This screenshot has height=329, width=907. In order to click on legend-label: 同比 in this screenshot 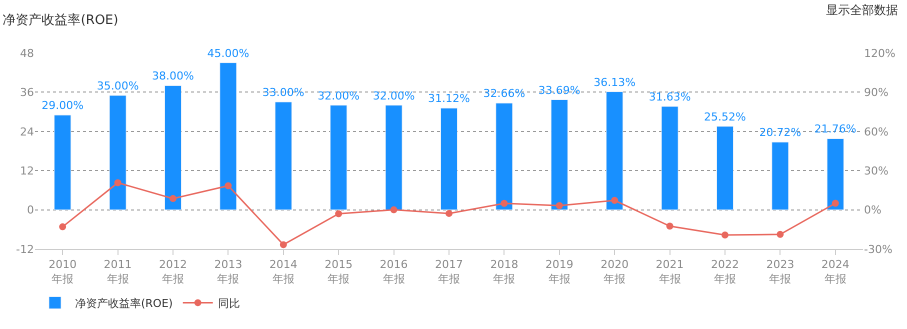, I will do `click(229, 303)`.